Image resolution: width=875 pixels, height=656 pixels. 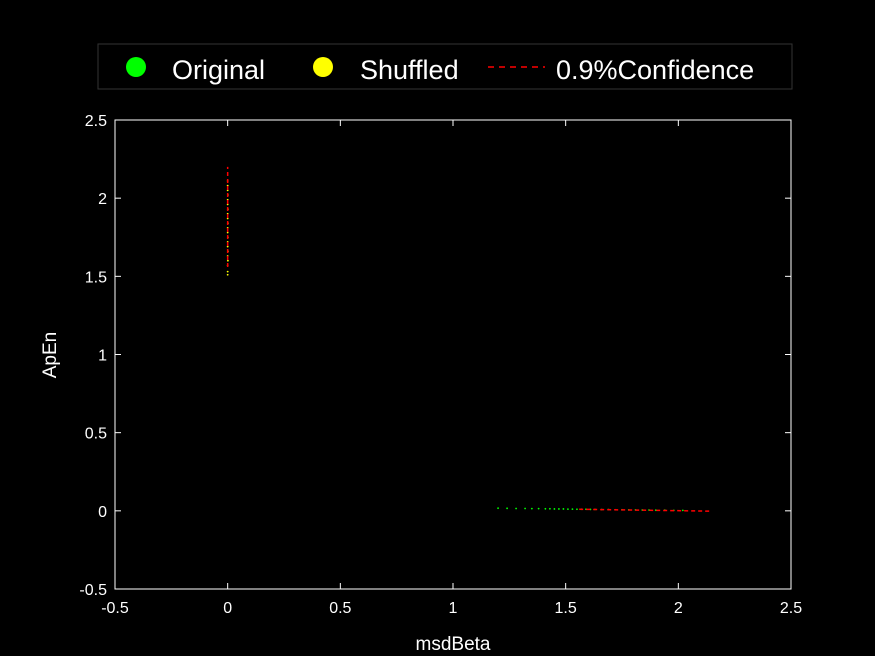 What do you see at coordinates (566, 608) in the screenshot?
I see `x-tick-label: 1.5` at bounding box center [566, 608].